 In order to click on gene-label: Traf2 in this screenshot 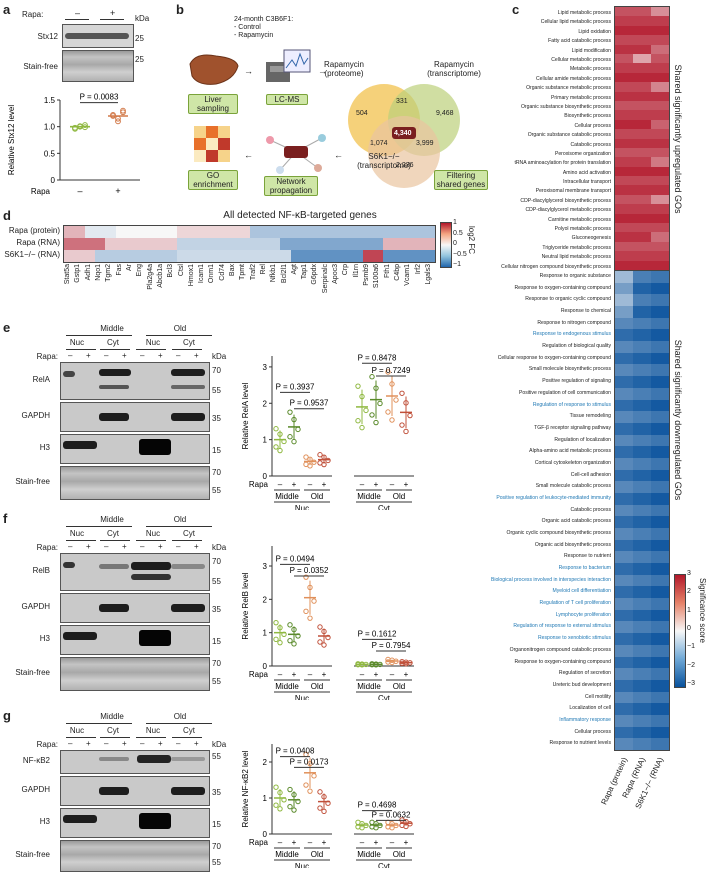, I will do `click(253, 272)`.